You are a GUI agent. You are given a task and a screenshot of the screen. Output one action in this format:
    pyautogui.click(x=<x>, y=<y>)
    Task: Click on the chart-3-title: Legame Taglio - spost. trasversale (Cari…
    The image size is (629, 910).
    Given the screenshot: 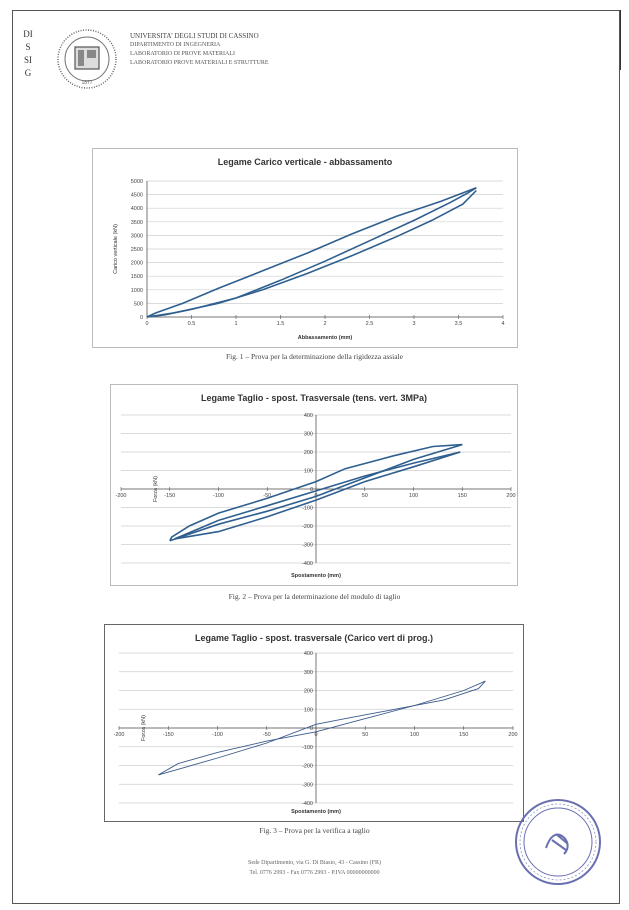 What is the action you would take?
    pyautogui.click(x=314, y=638)
    